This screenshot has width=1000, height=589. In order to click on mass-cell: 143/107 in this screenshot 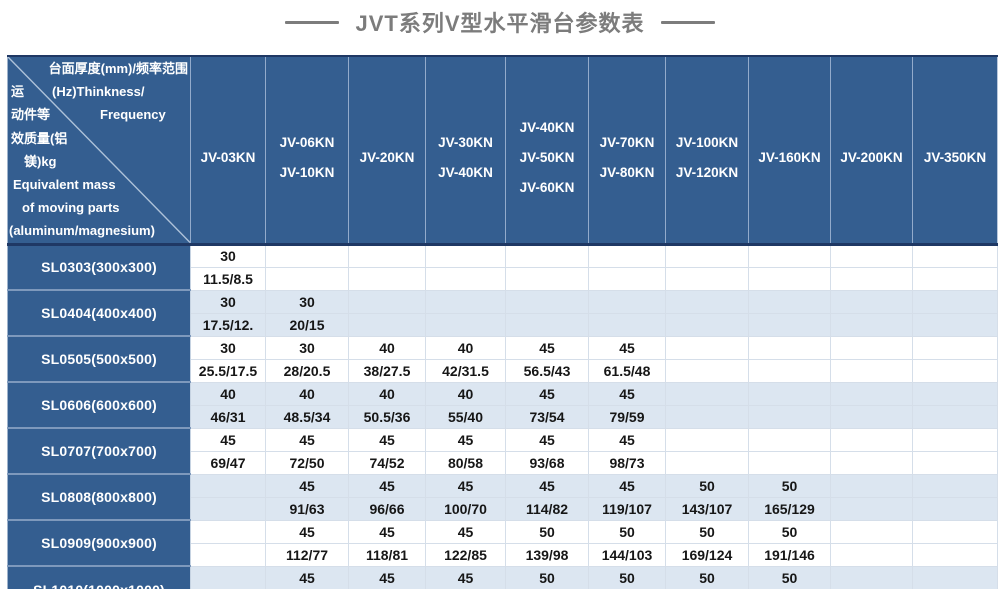, I will do `click(707, 508)`.